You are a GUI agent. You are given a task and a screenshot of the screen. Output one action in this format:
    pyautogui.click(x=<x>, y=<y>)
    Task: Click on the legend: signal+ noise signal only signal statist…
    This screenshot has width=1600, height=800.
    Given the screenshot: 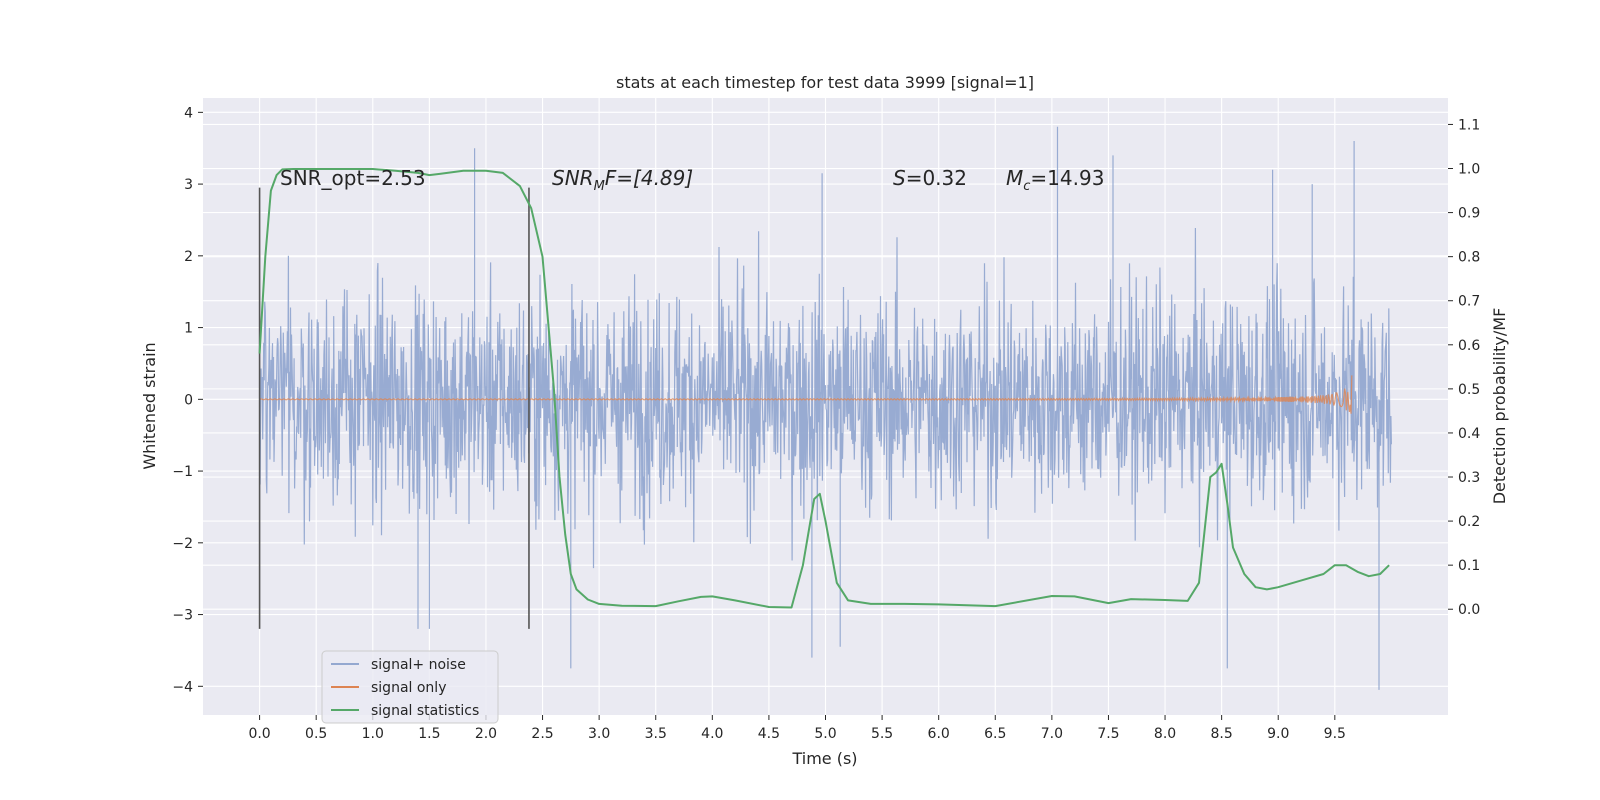 What is the action you would take?
    pyautogui.click(x=410, y=687)
    